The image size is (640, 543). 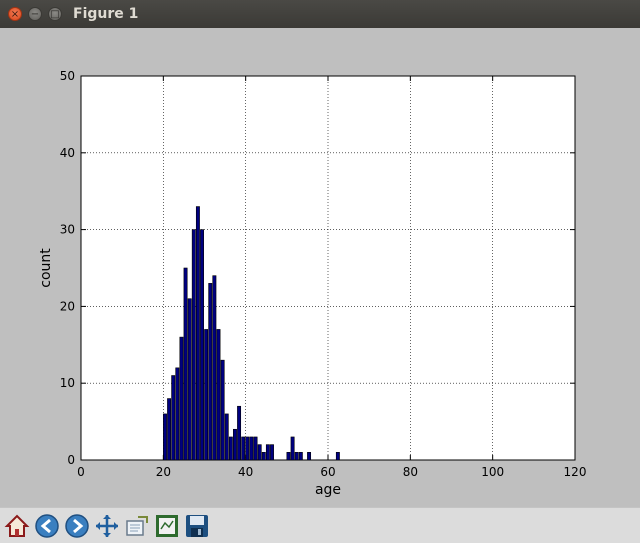 I want to click on x-tick-label: 120, so click(x=575, y=472).